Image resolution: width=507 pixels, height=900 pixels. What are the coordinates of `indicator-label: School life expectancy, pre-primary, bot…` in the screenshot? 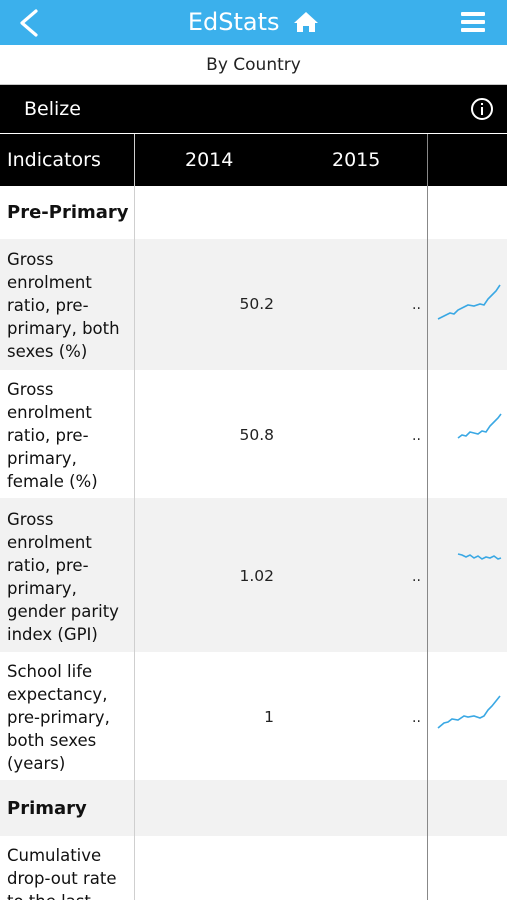 It's located at (58, 717).